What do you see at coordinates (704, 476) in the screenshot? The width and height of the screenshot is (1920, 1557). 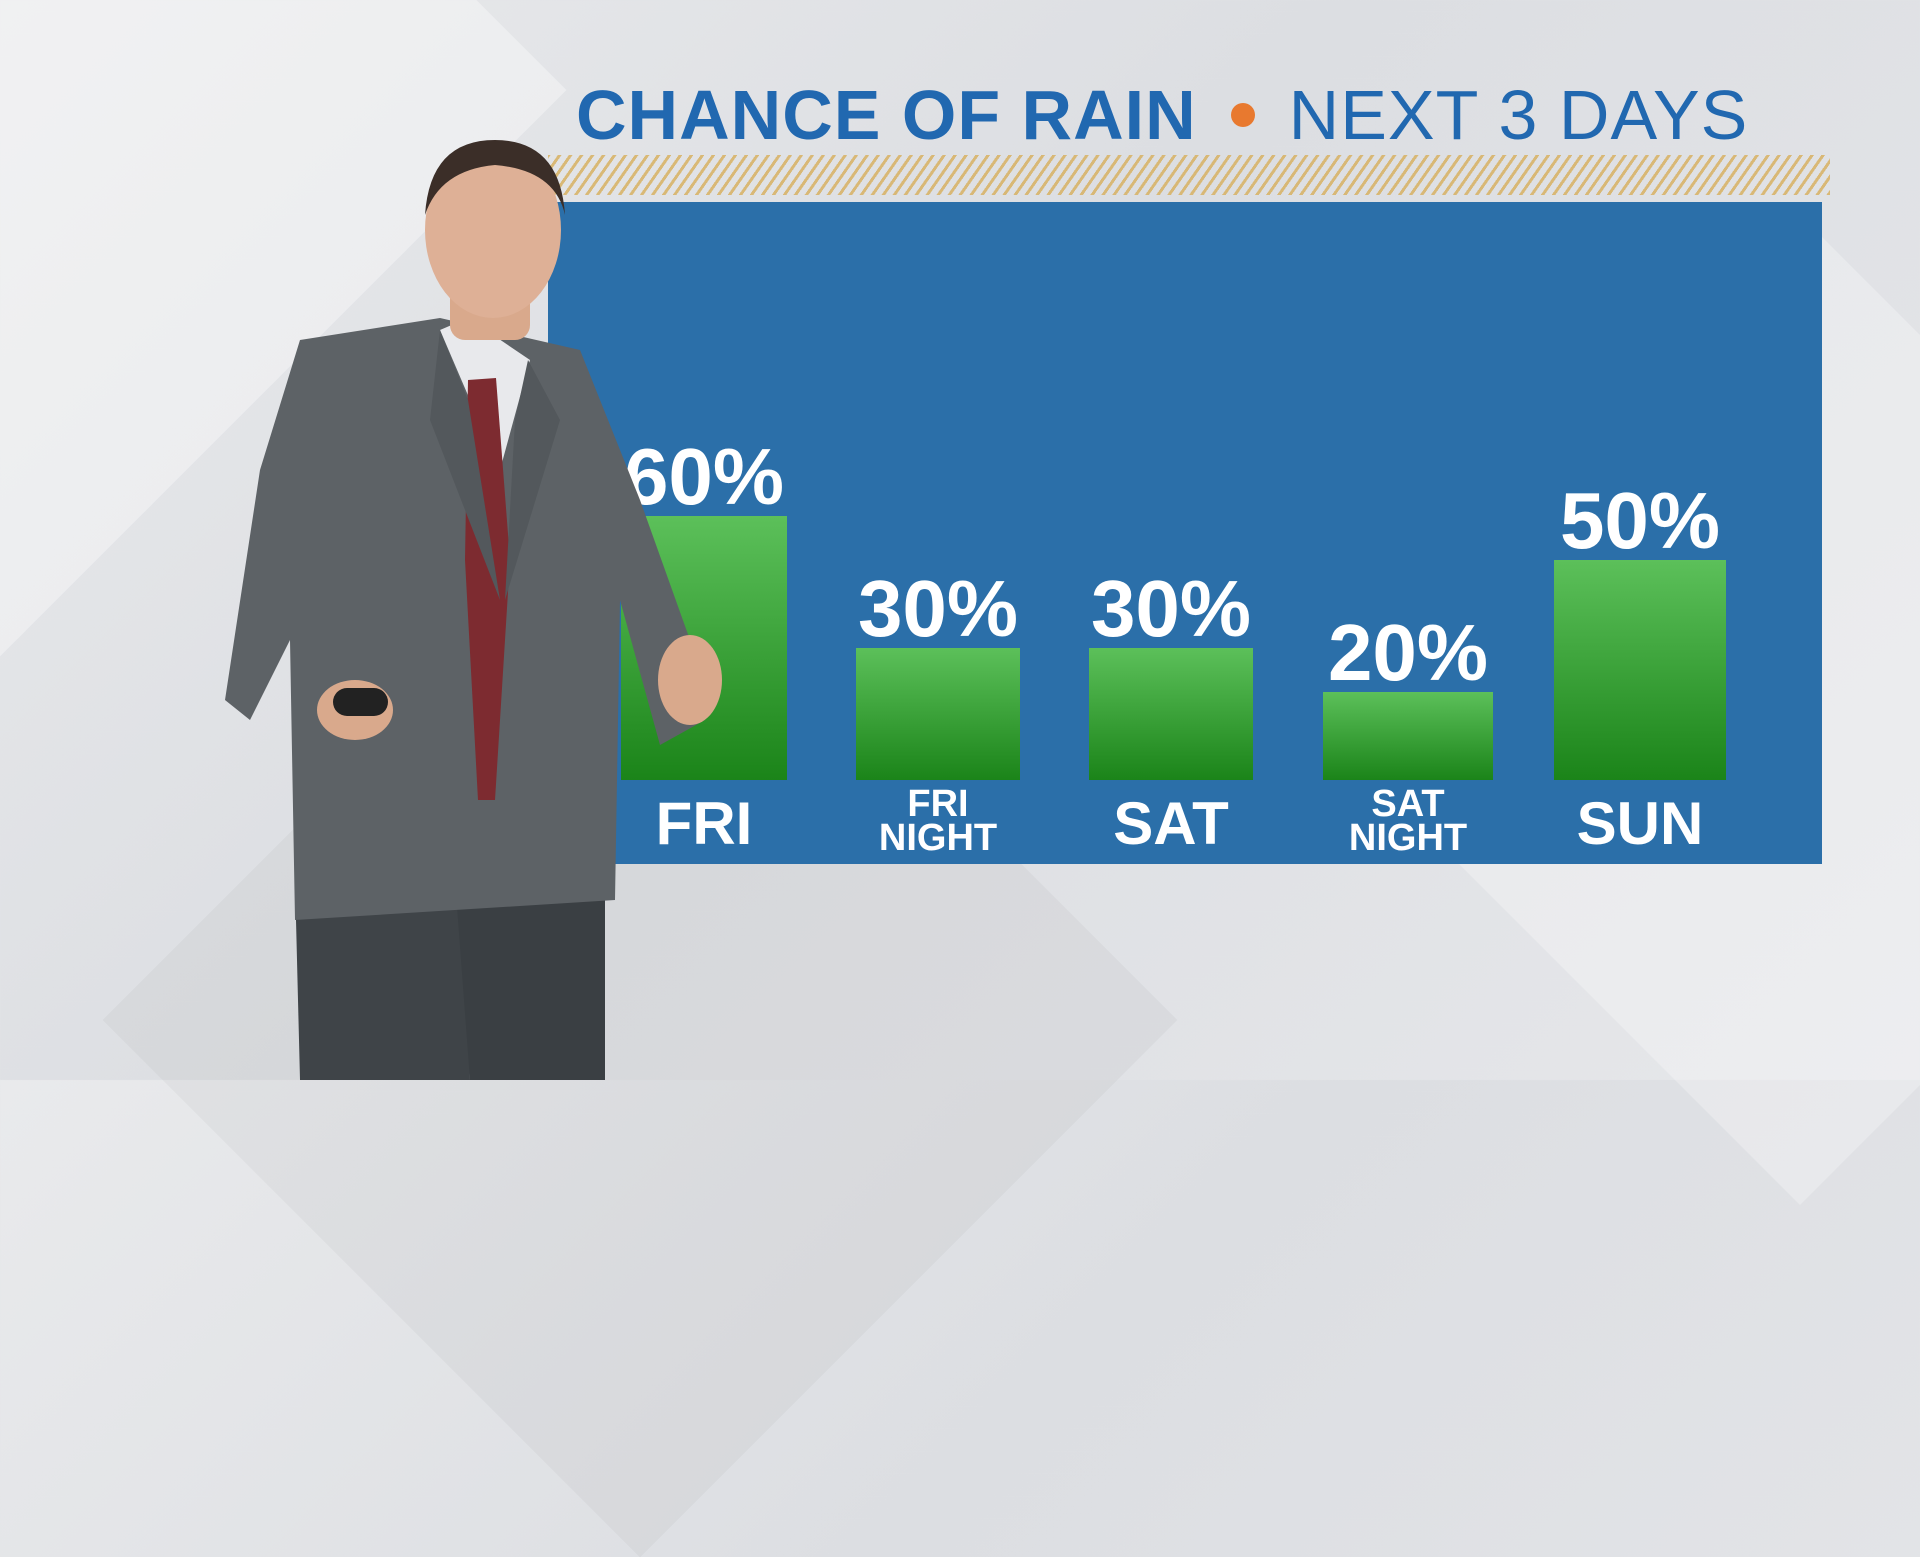 I see `data-label: 60%` at bounding box center [704, 476].